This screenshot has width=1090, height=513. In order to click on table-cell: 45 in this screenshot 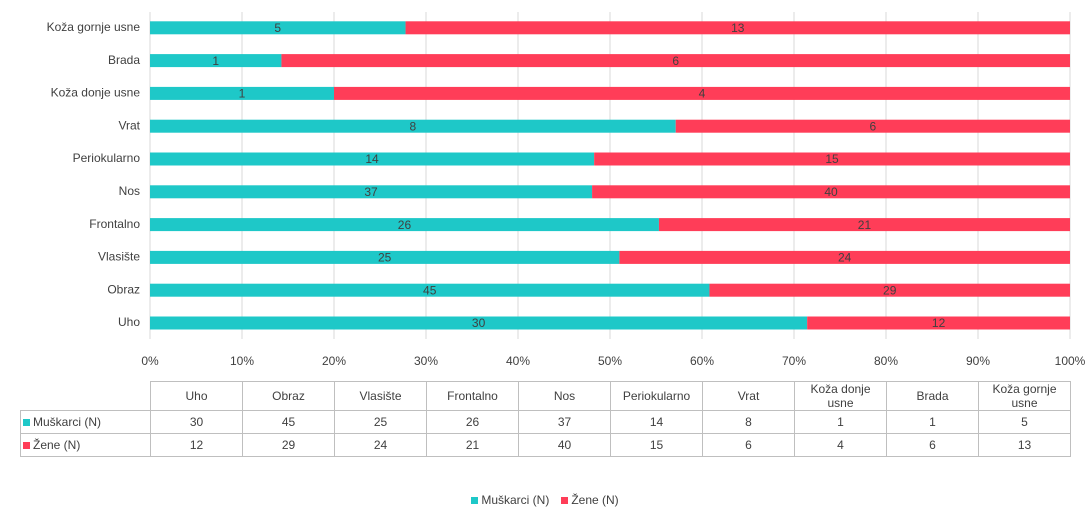, I will do `click(288, 422)`.